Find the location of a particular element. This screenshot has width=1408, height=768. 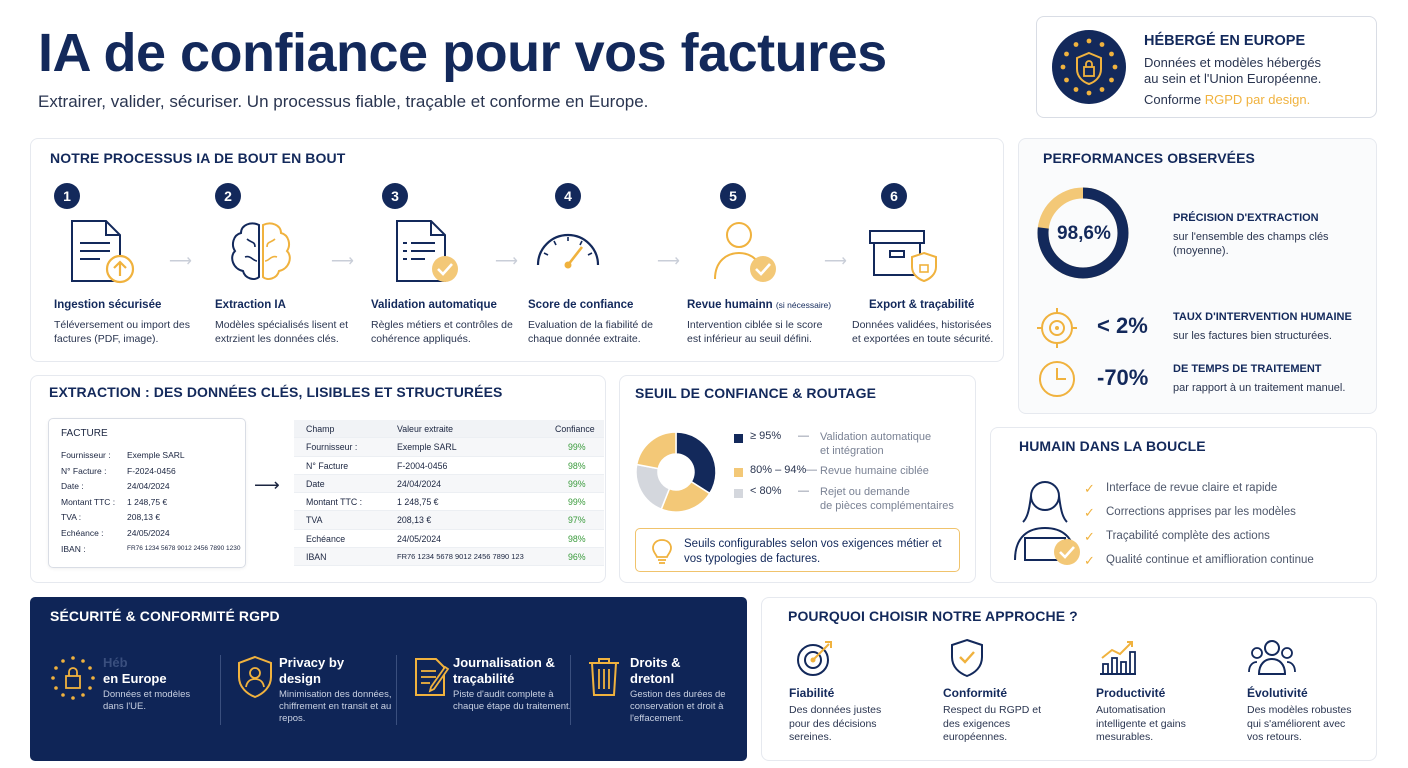

security-heading-line2: traçabilité is located at coordinates (484, 678).